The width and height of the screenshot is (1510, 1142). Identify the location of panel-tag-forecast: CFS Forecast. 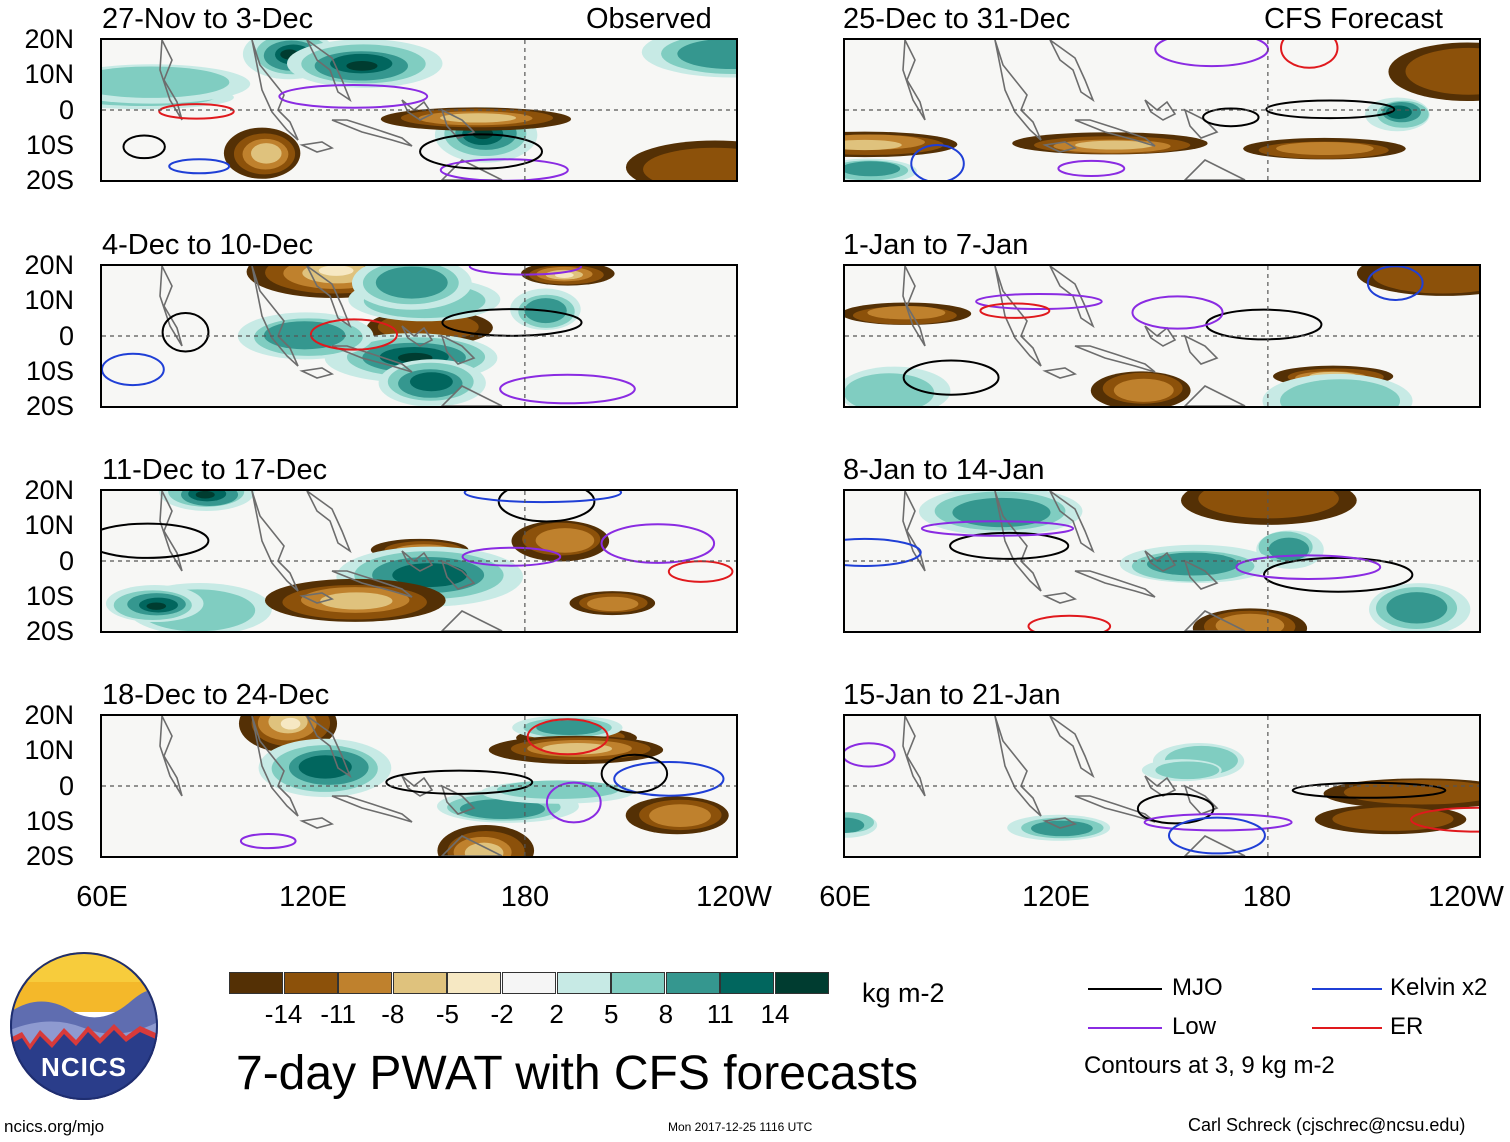
(1353, 19).